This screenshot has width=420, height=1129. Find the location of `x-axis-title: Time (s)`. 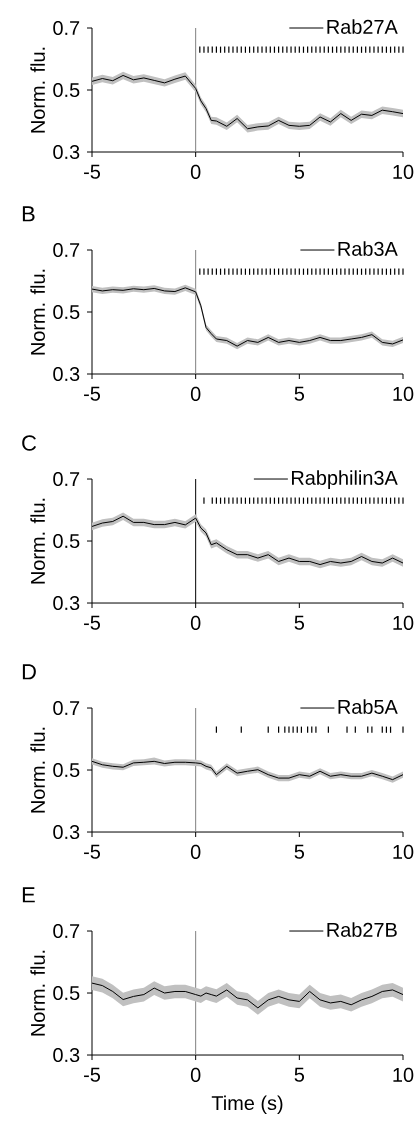

x-axis-title: Time (s) is located at coordinates (247, 1105).